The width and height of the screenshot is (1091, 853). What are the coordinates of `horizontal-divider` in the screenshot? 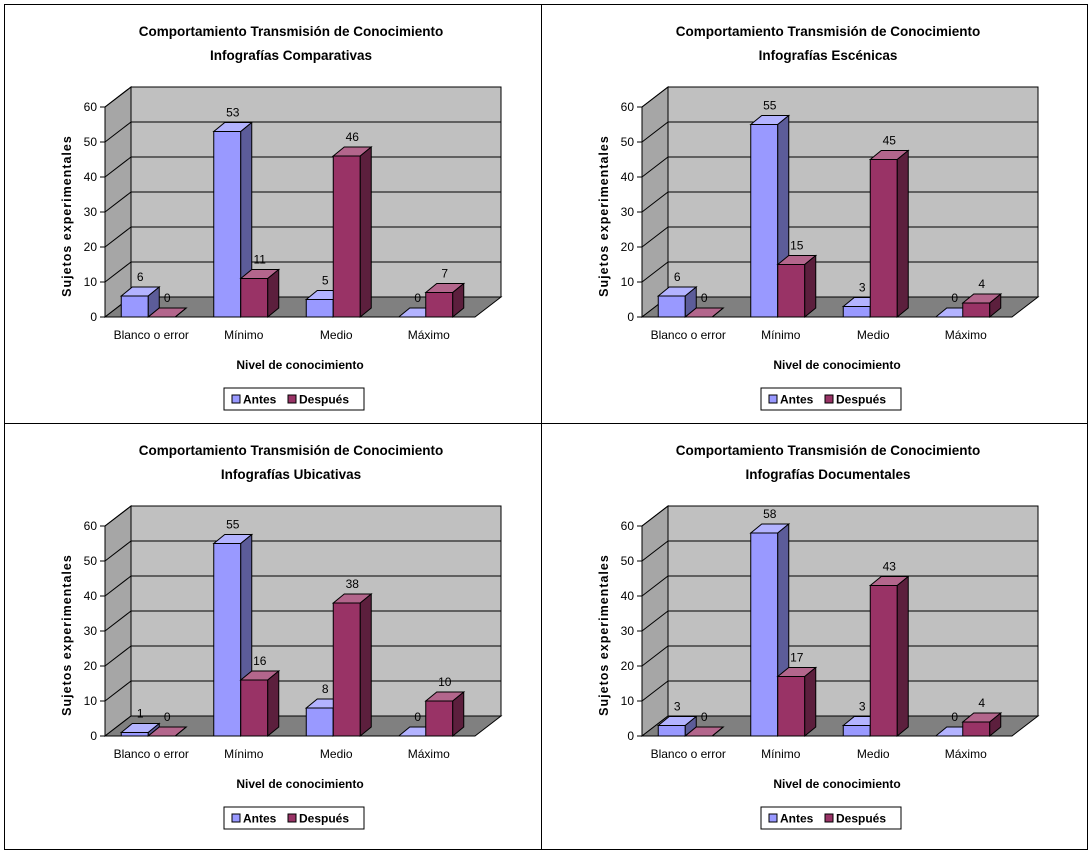 It's located at (546, 423).